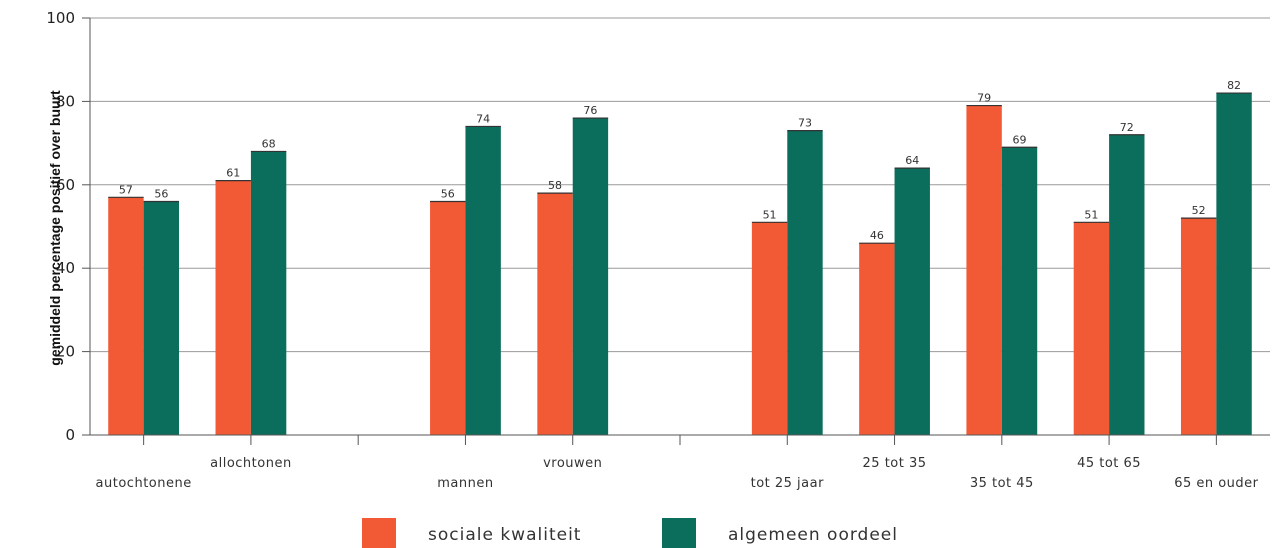 The height and width of the screenshot is (548, 1278). What do you see at coordinates (126, 189) in the screenshot?
I see `data-label: 57` at bounding box center [126, 189].